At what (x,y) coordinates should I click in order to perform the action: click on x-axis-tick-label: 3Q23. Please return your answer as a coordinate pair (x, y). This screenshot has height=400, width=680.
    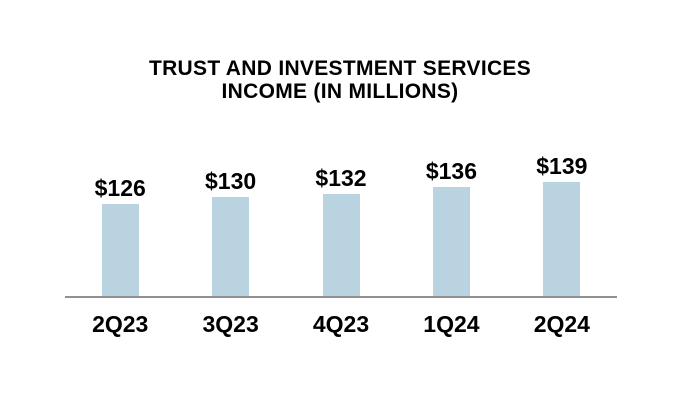
    Looking at the image, I should click on (230, 324).